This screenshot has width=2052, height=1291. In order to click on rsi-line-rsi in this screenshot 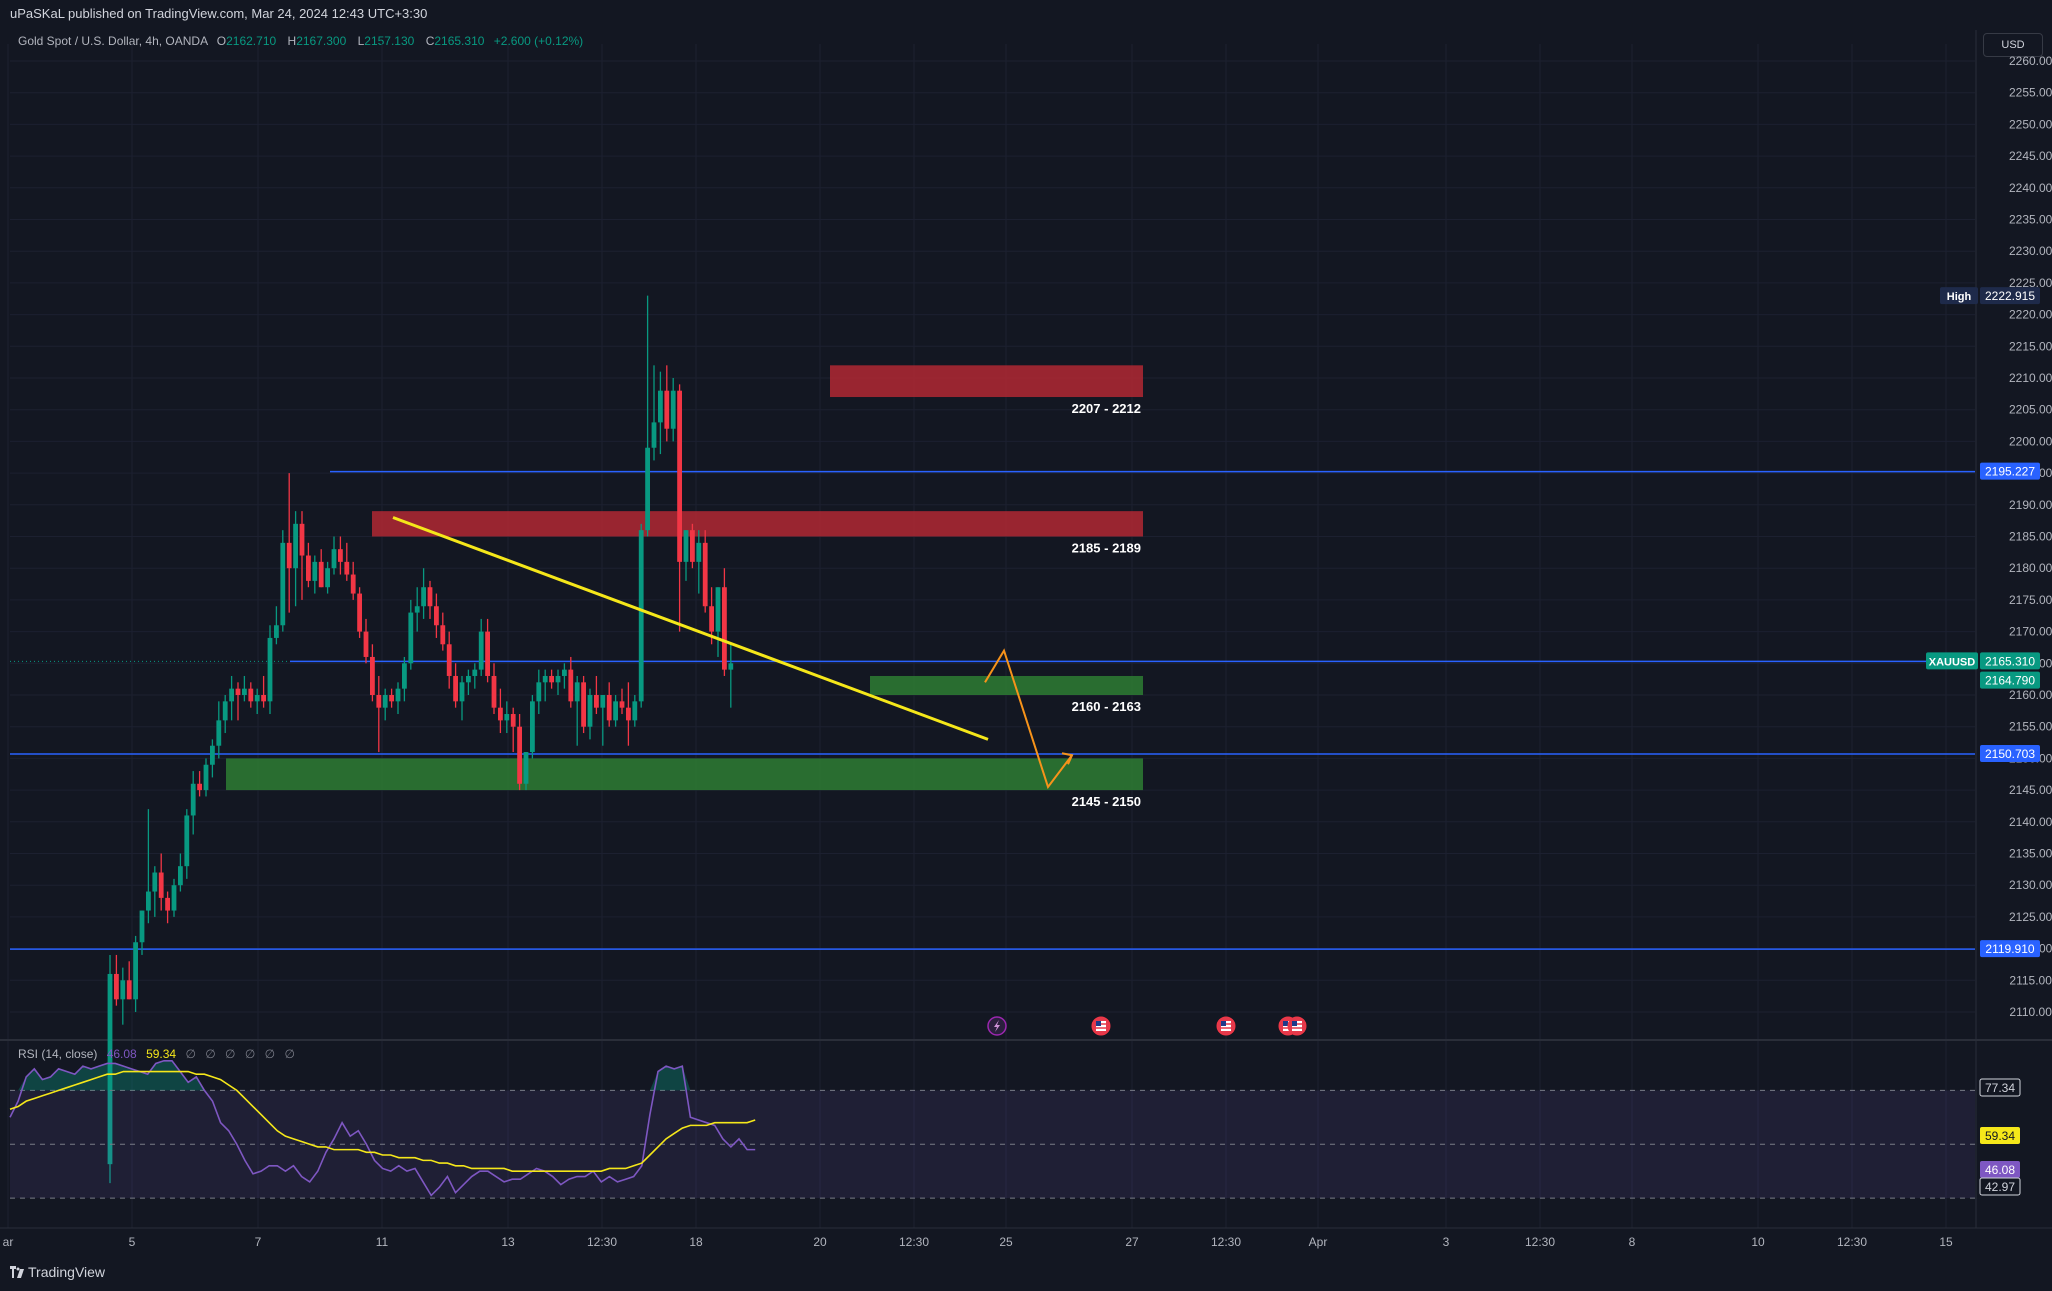, I will do `click(382, 1128)`.